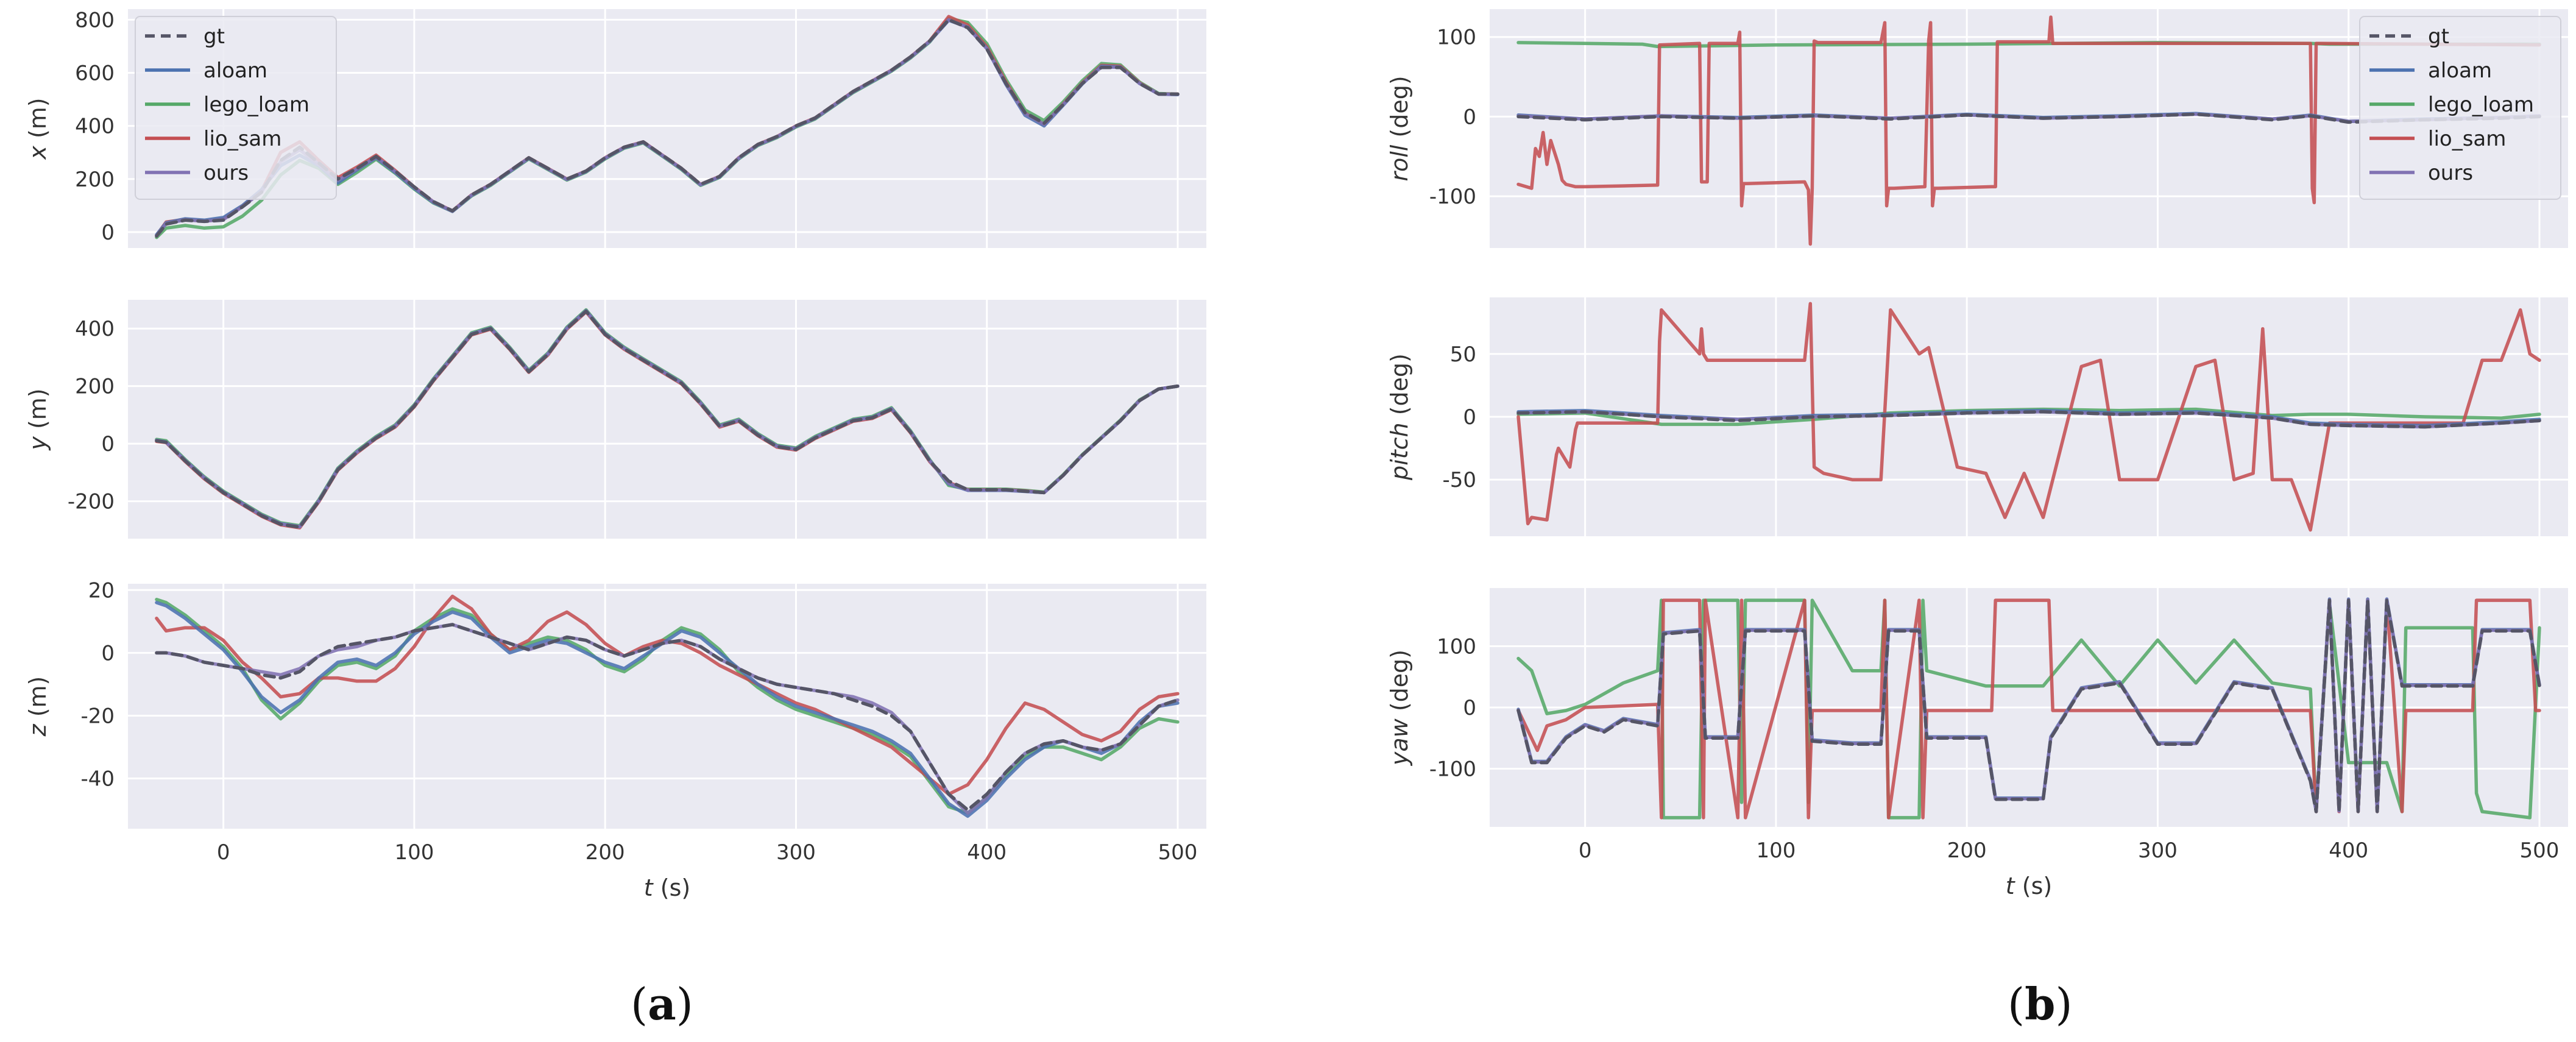  I want to click on y-tick-label: -20, so click(97, 716).